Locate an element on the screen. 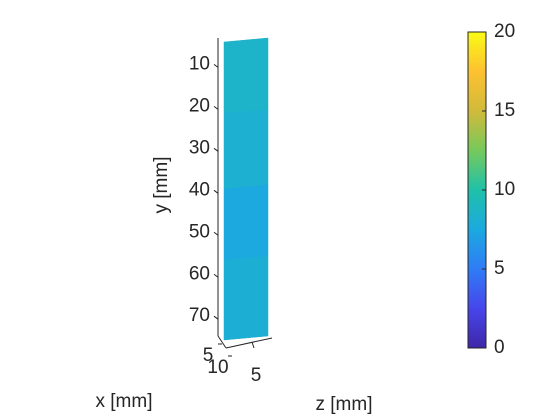  x-tick-label: 5 is located at coordinates (208, 355).